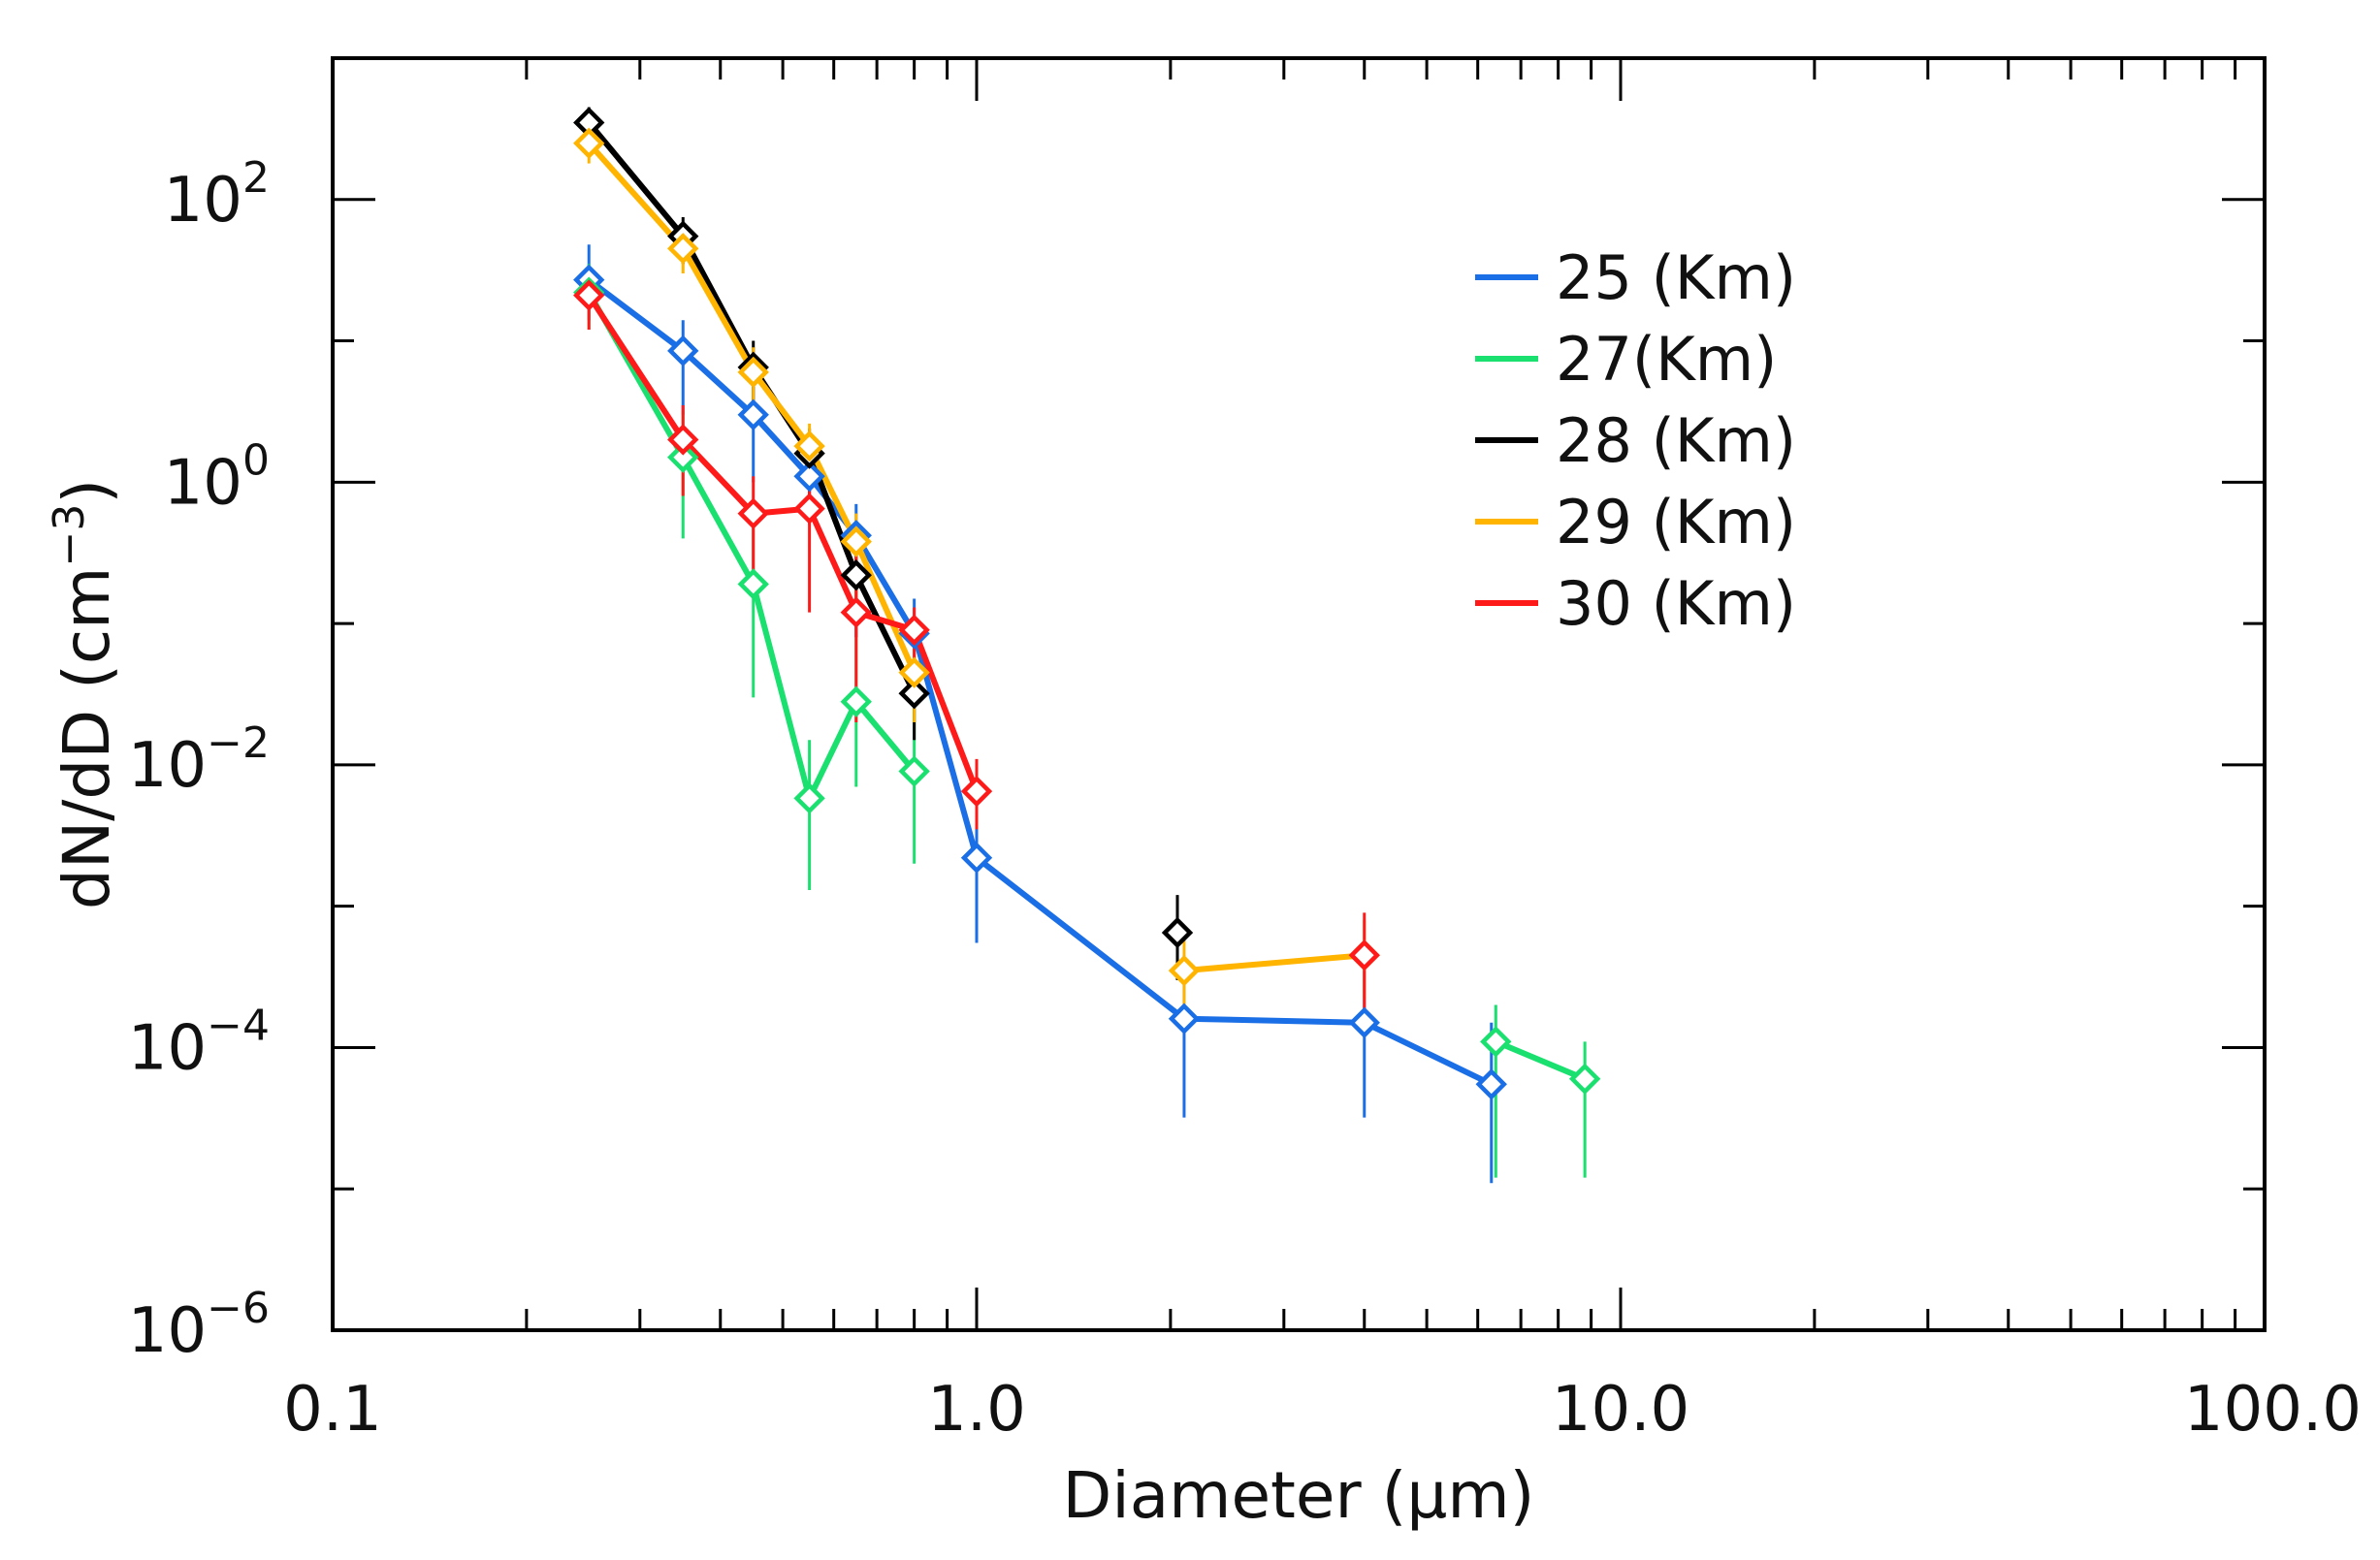  I want to click on y-tick-label: 10⁰, so click(217, 477).